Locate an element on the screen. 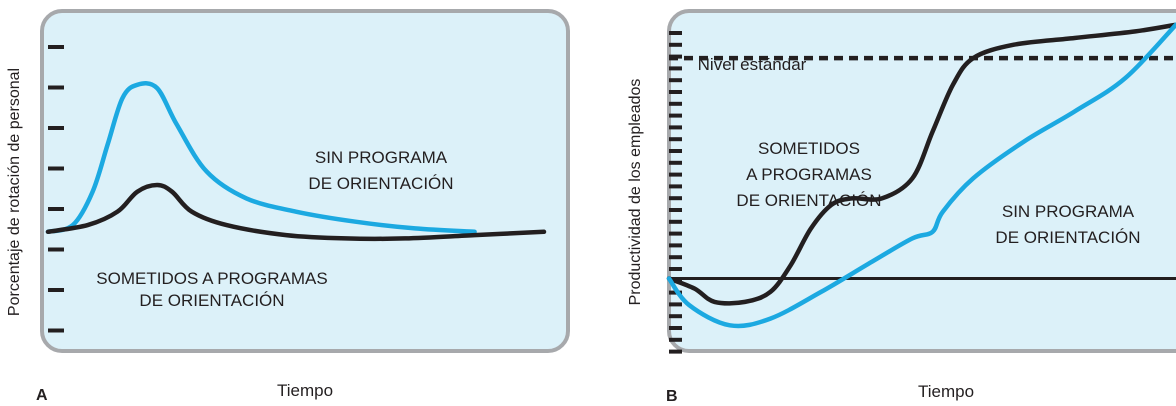  chart-b-y-ticks is located at coordinates (675, 192).